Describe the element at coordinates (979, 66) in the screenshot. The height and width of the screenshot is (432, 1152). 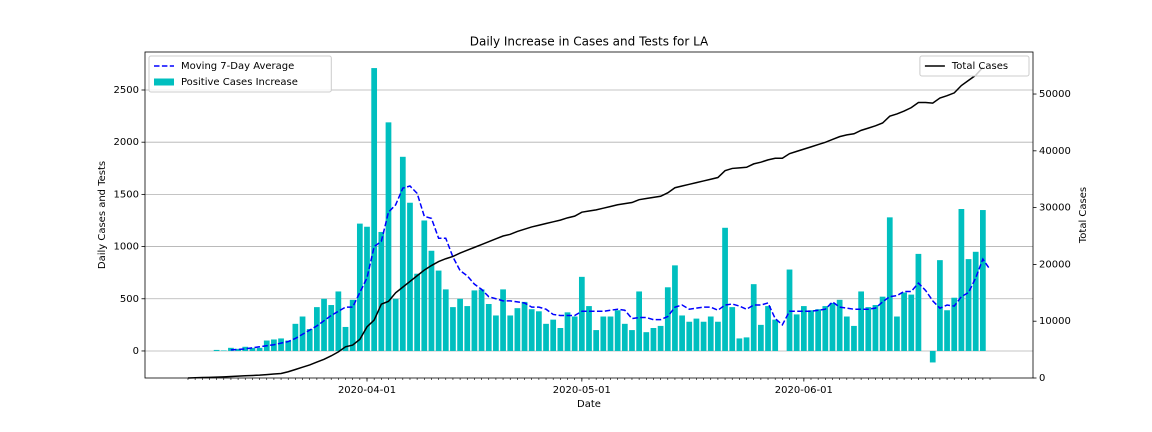
I see `legend-label: Total Cases` at that location.